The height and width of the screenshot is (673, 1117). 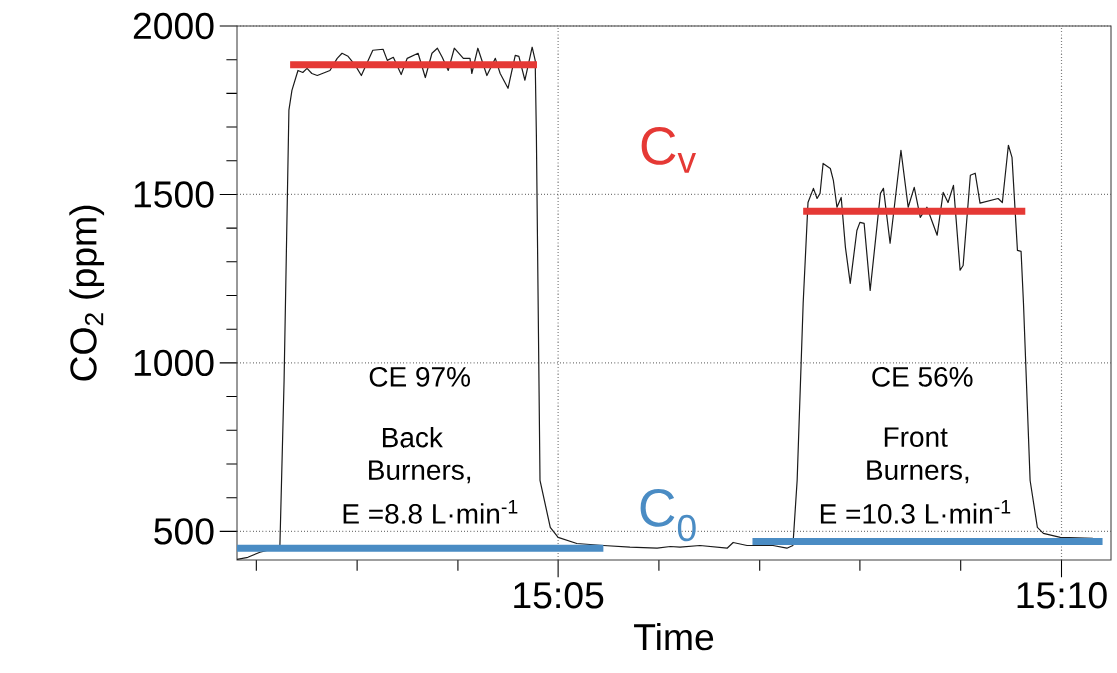 I want to click on y-axis-title: CO$_{2}$ (ppm), so click(x=87, y=293).